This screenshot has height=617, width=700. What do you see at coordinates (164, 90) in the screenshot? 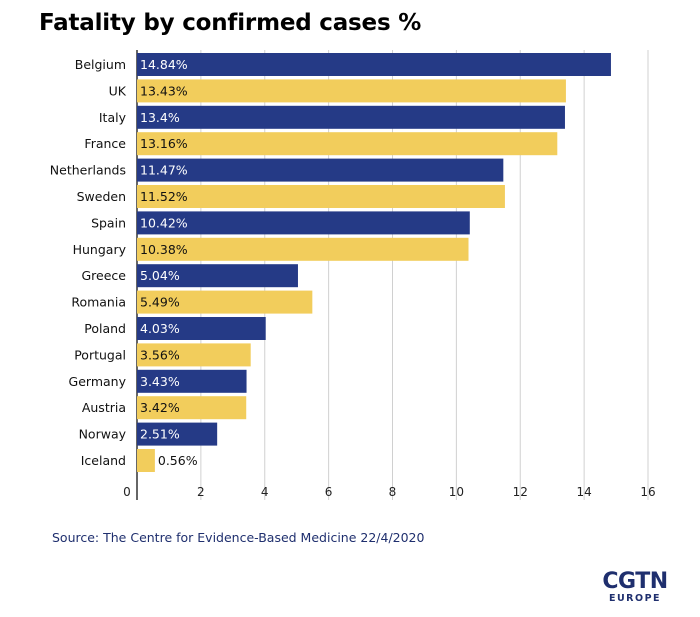
I see `value-label: 13.43%` at bounding box center [164, 90].